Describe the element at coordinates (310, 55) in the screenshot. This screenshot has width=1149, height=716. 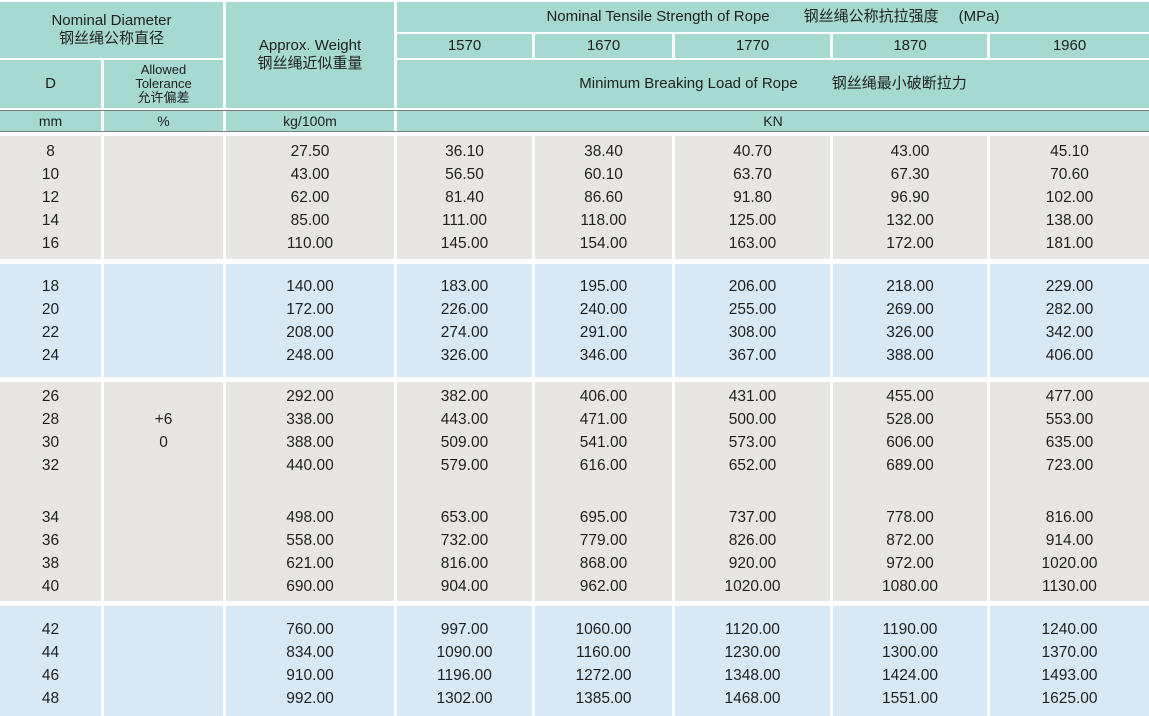
I see `header-approx-weight: Approx. Weight 钢丝绳近似重量` at that location.